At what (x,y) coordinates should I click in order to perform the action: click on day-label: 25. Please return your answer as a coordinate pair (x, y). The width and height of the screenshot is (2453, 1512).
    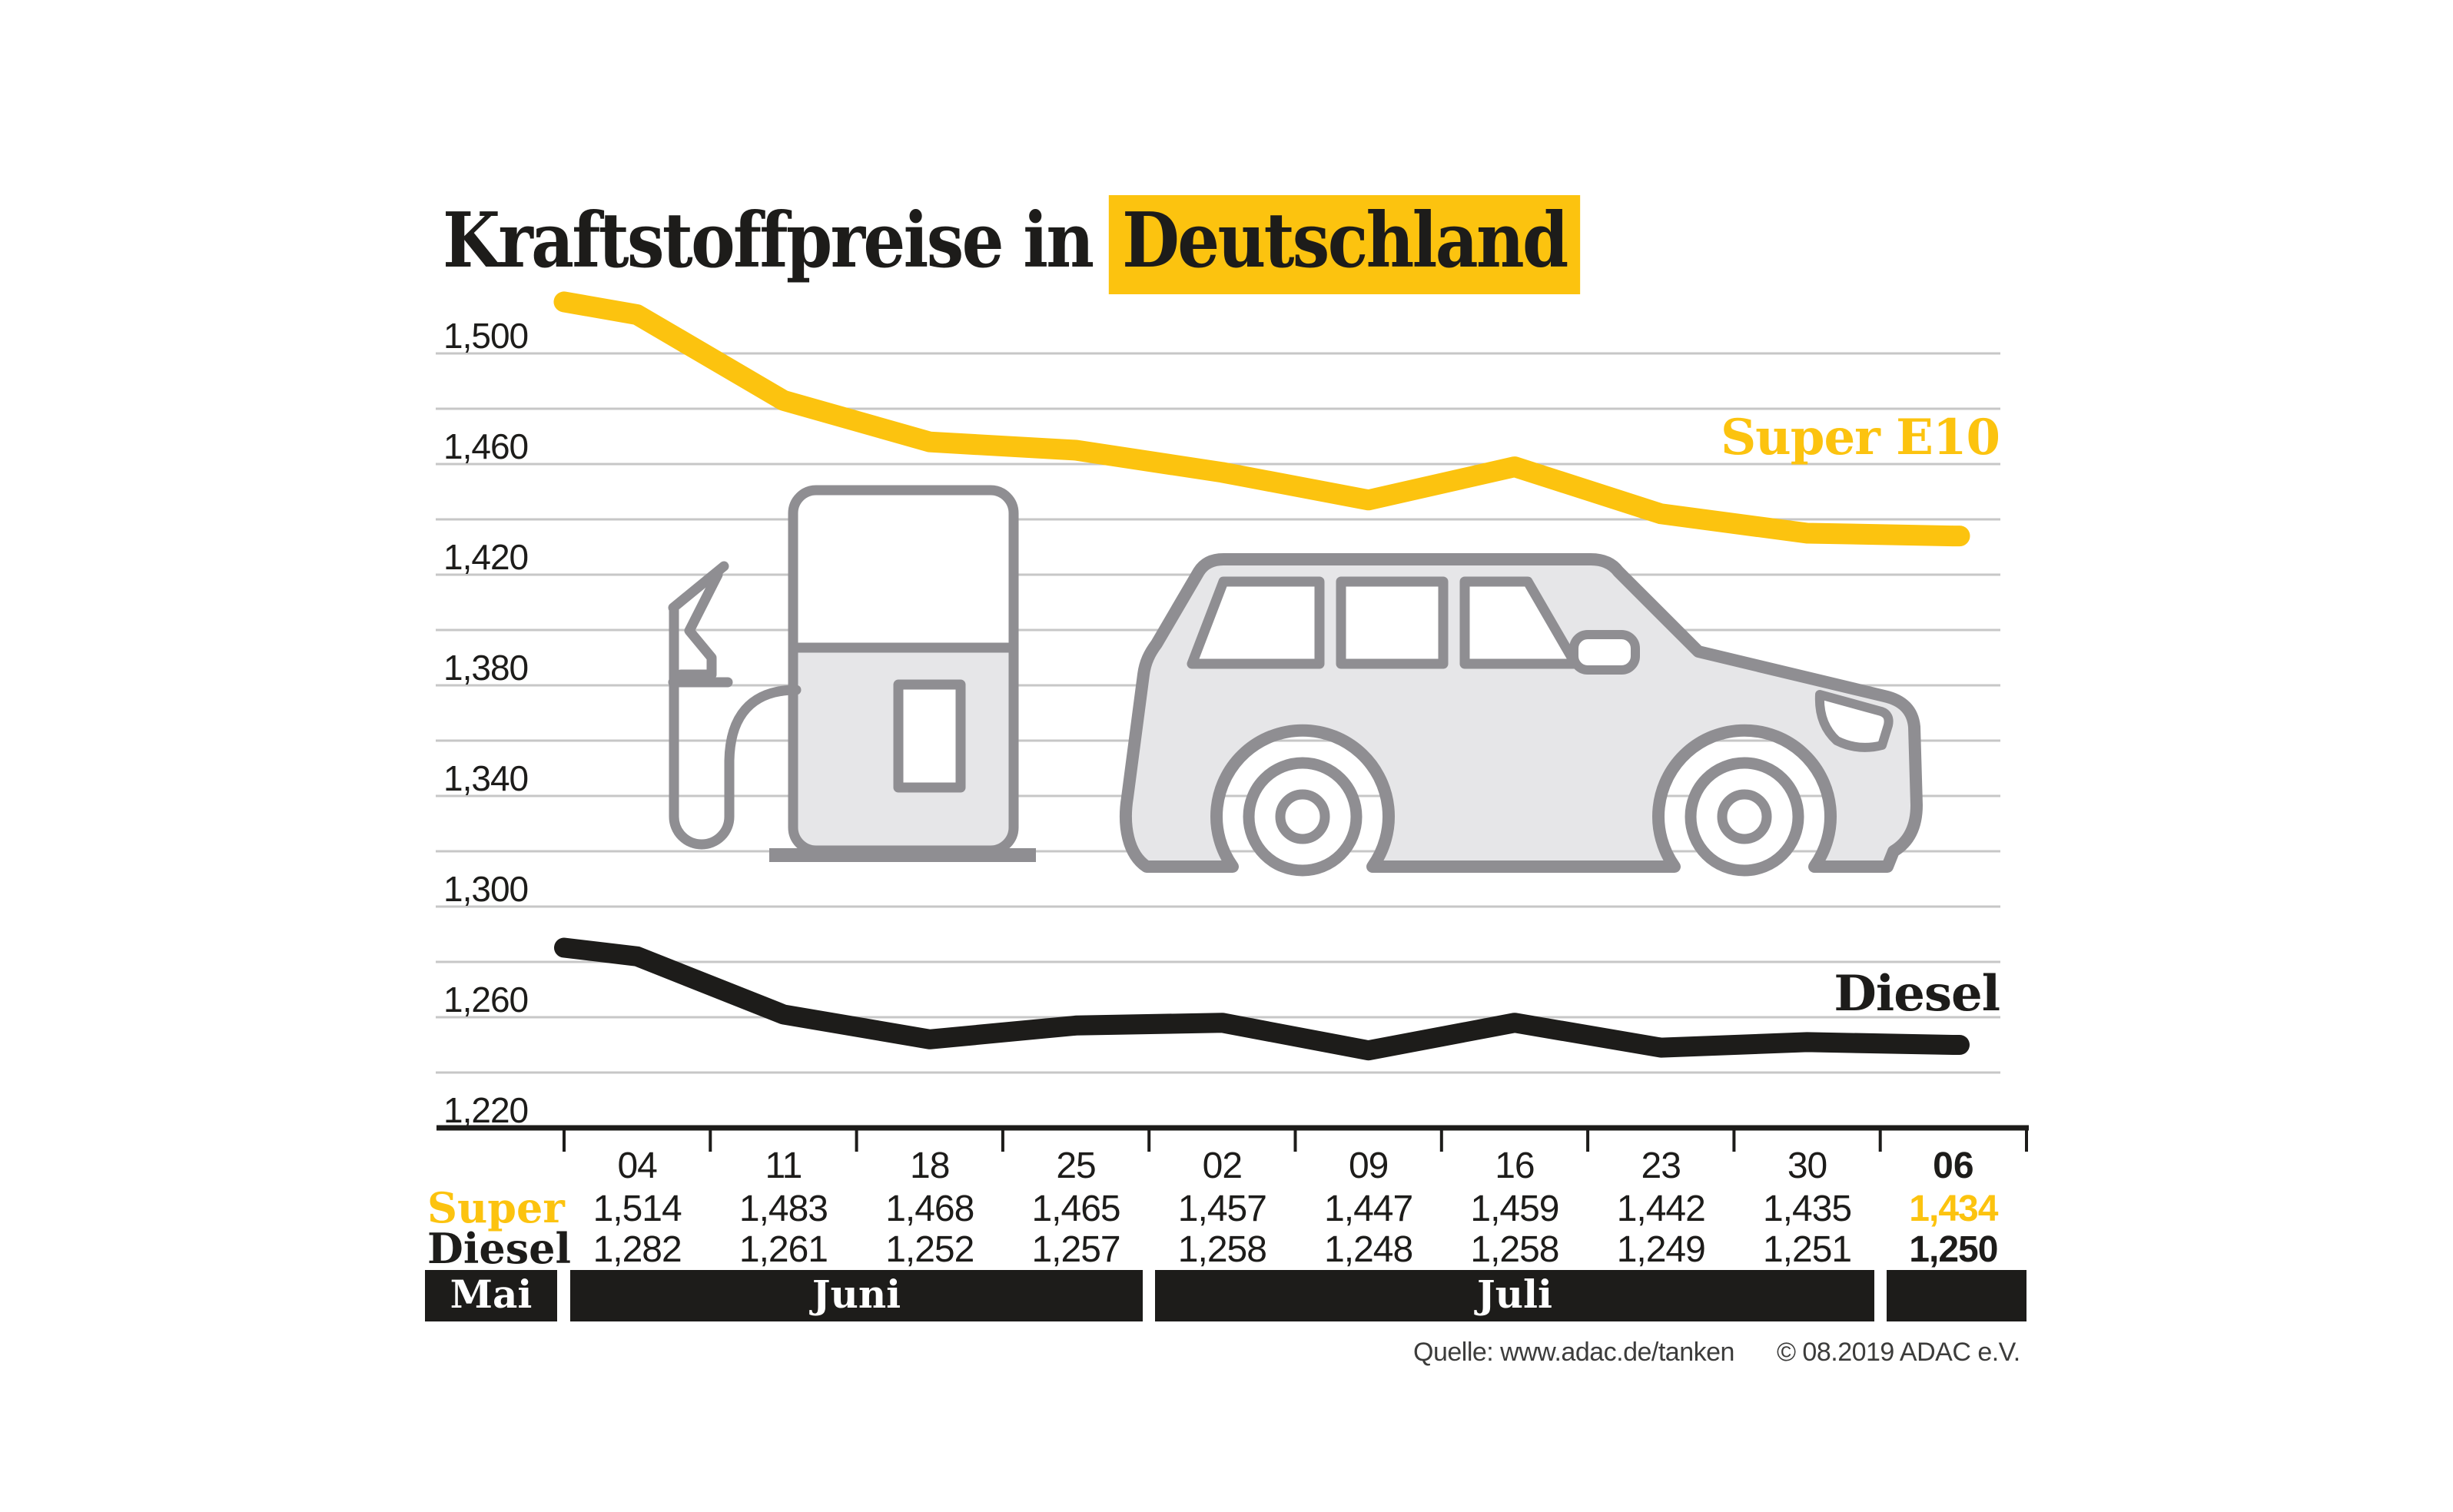
    Looking at the image, I should click on (1076, 1166).